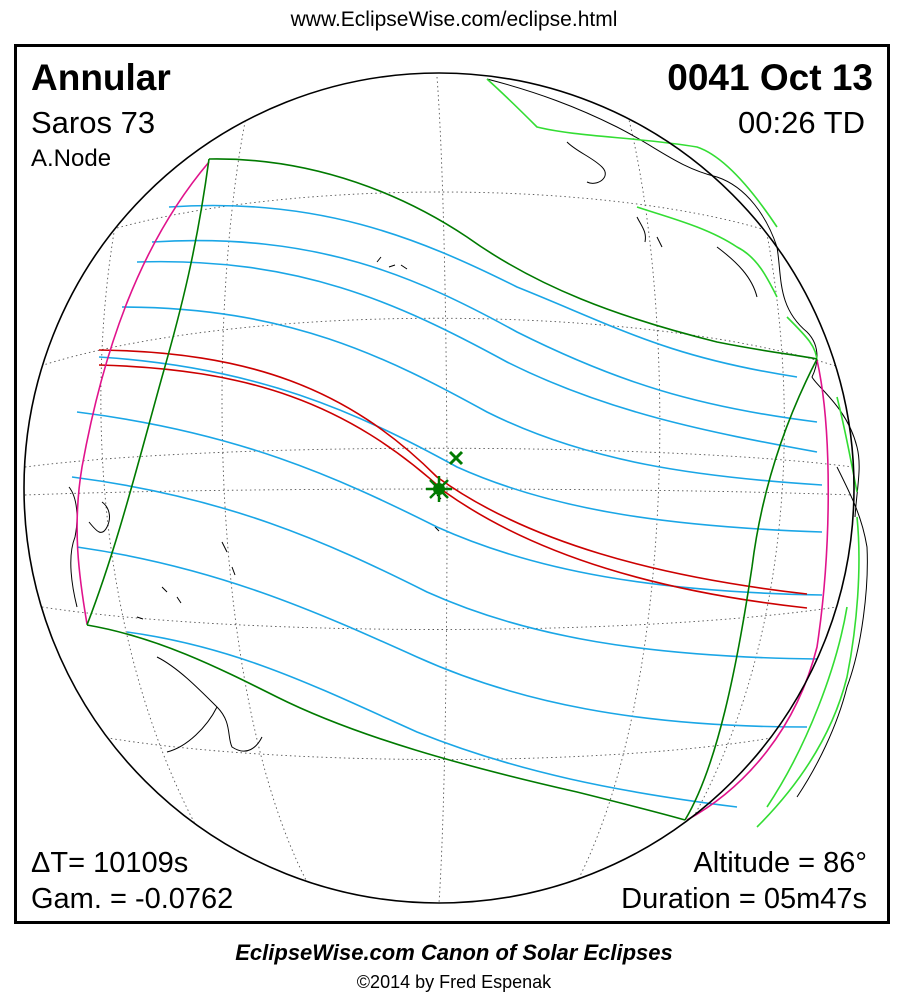 Image resolution: width=908 pixels, height=1004 pixels. I want to click on eclipse-time: 00:26 TD, so click(801, 122).